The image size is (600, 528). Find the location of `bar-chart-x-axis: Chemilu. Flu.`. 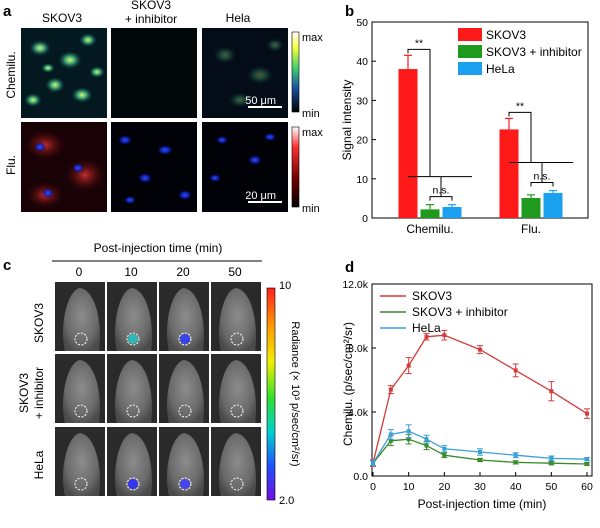

bar-chart-x-axis: Chemilu. Flu. is located at coordinates (473, 225).